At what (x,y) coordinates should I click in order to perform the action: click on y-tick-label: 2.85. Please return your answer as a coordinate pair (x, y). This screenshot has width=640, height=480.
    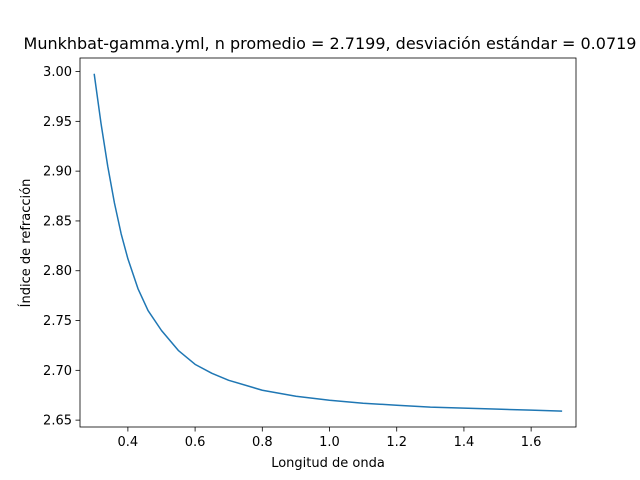
    Looking at the image, I should click on (57, 221).